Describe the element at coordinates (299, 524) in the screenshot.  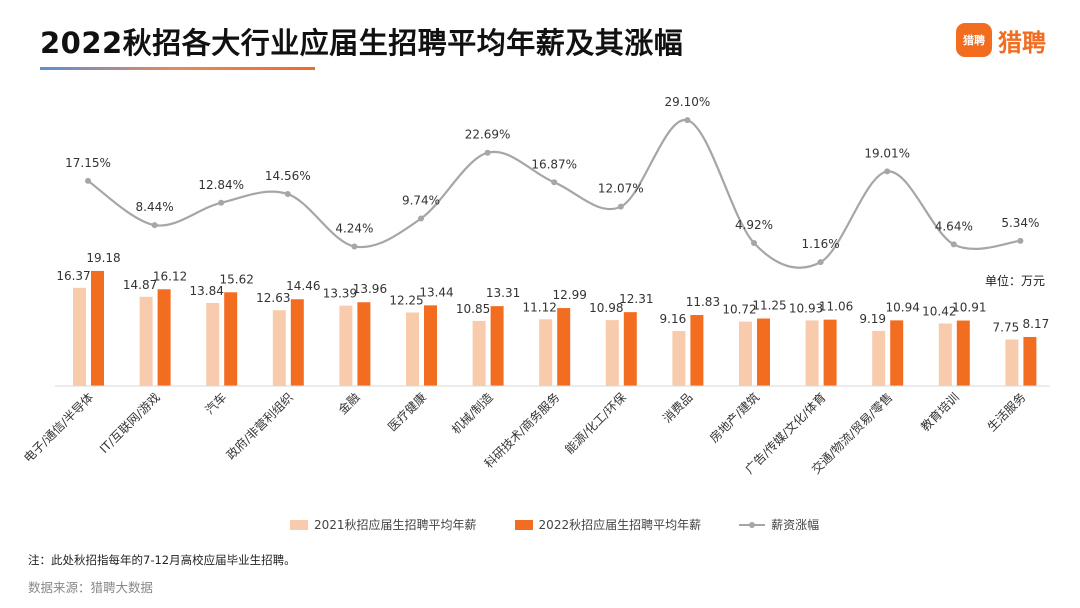
I see `legend-swatch-2021` at that location.